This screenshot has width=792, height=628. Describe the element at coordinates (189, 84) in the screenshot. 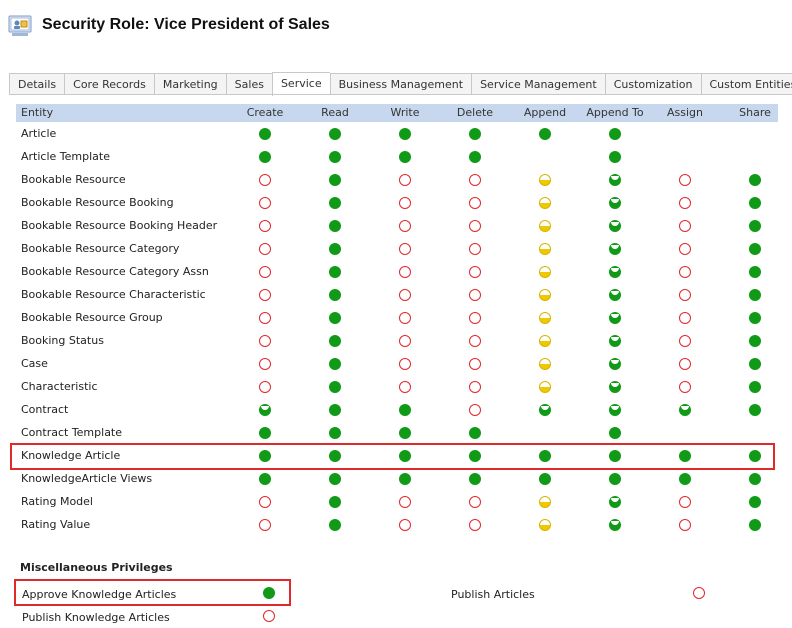

I see `tab-marketing: Marketing` at that location.